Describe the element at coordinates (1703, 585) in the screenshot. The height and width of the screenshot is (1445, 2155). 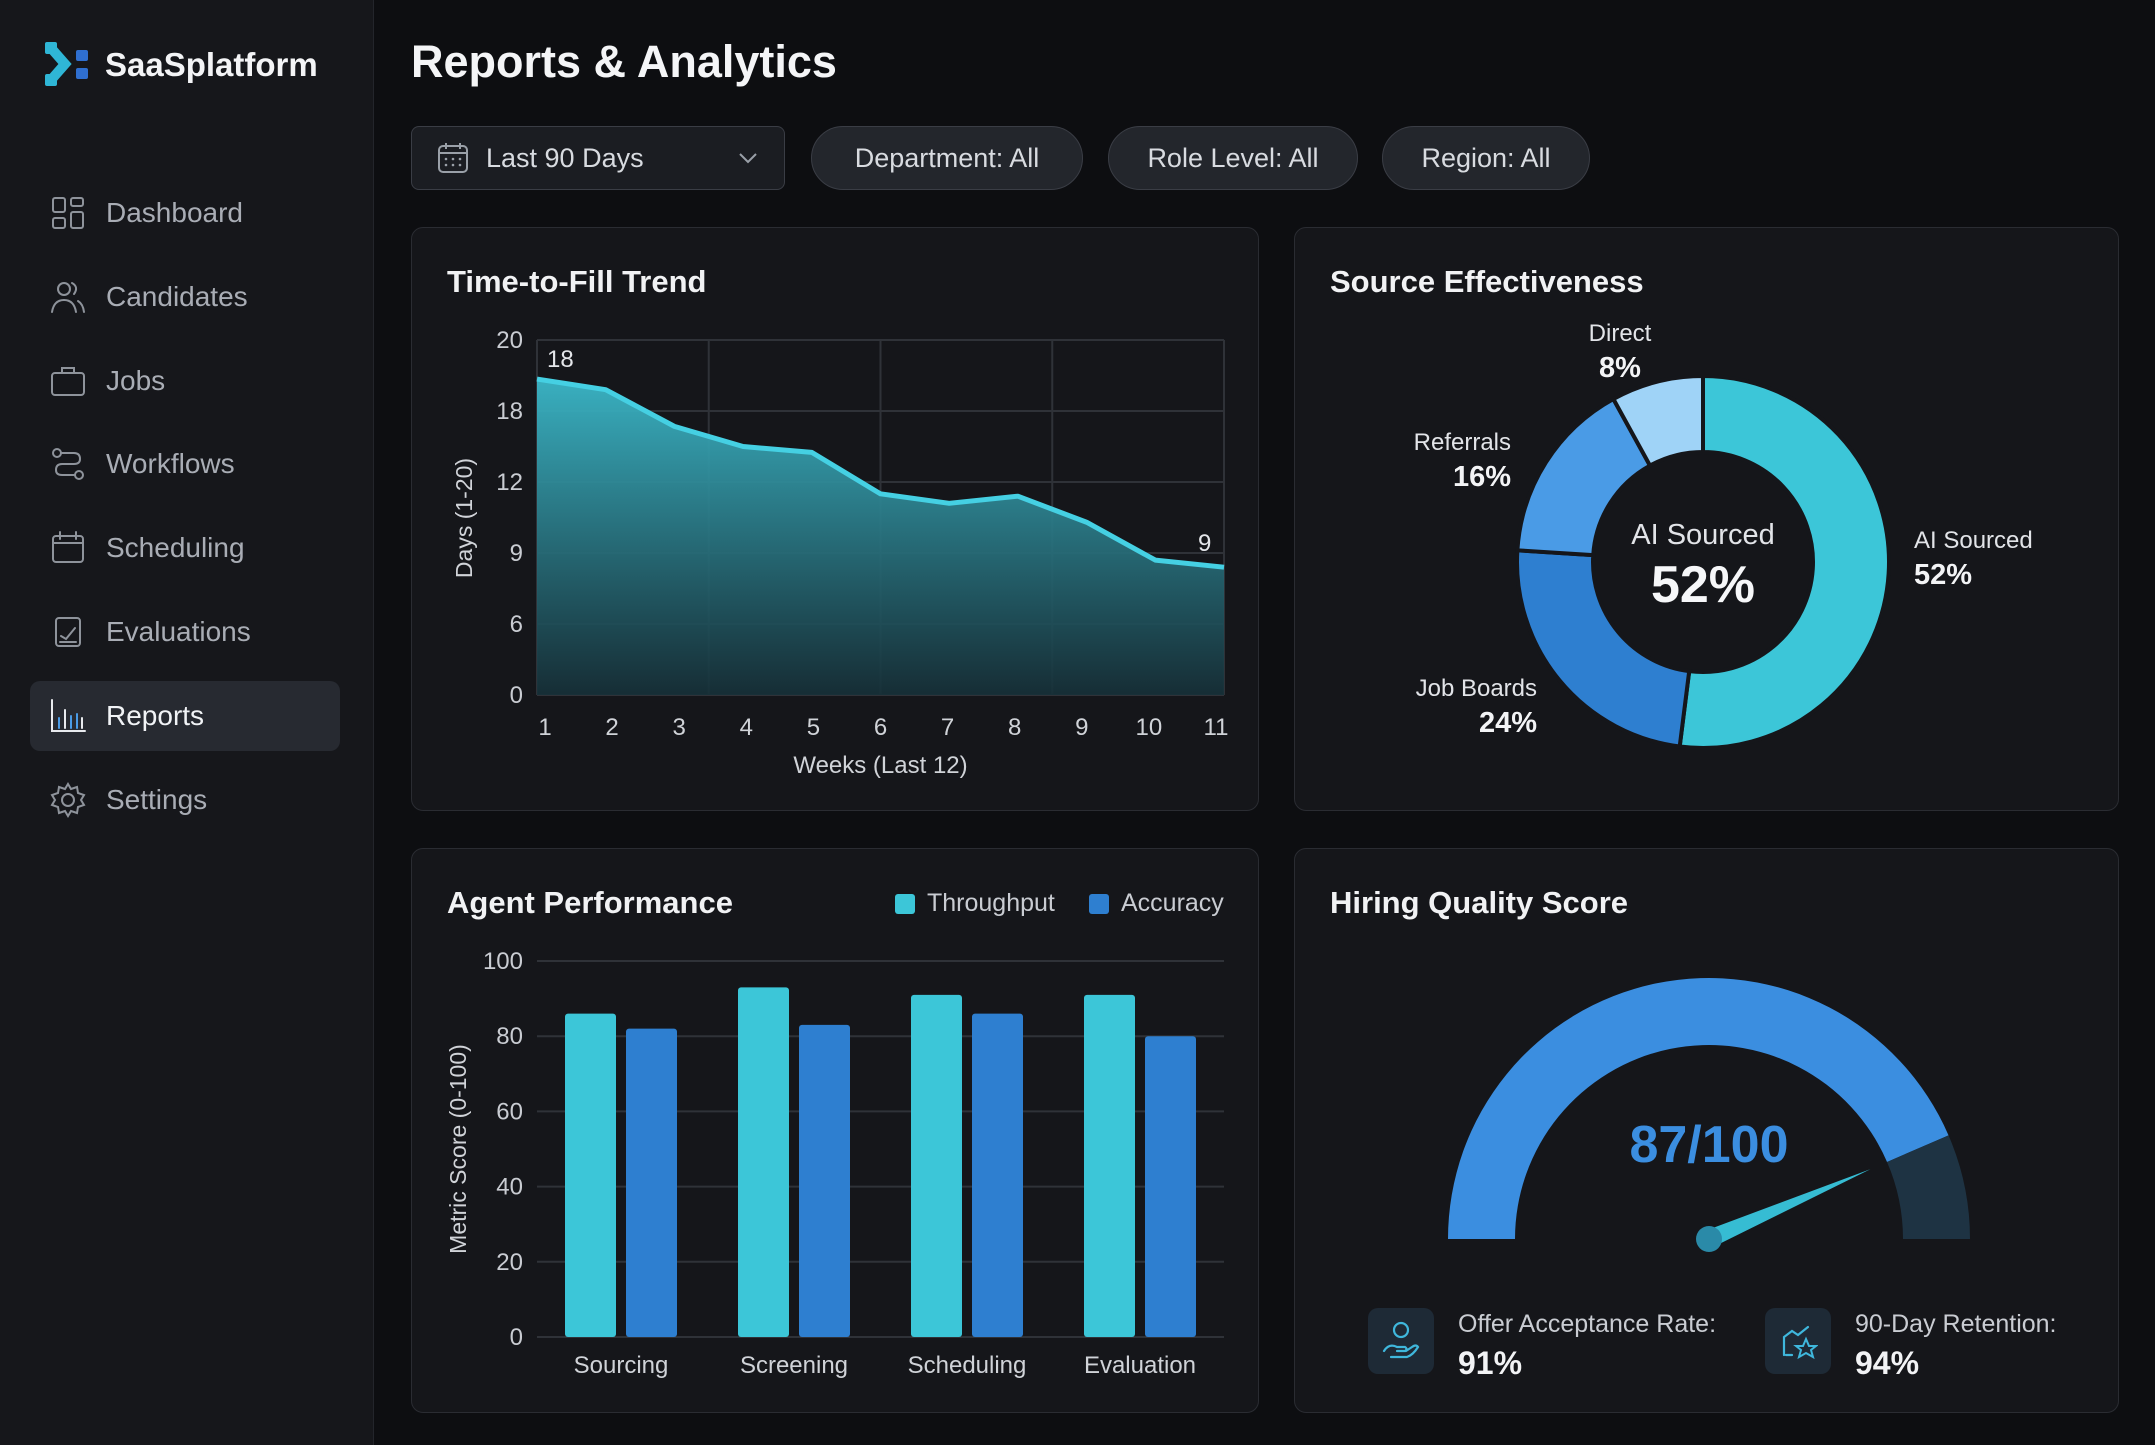
I see `center-value: 52%` at that location.